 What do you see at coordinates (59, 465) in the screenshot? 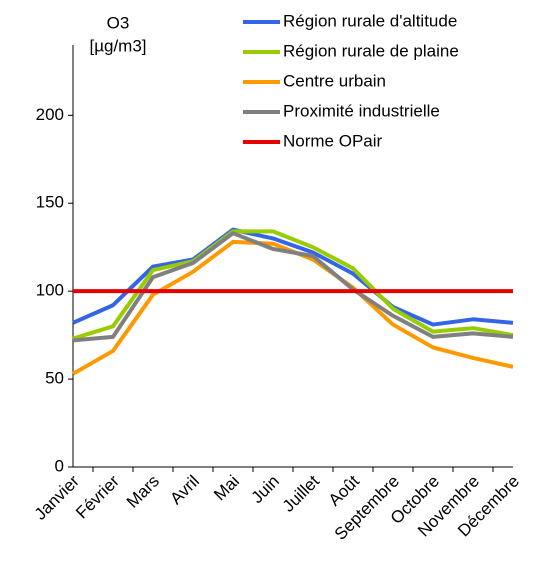
I see `y-tick-label: 0` at bounding box center [59, 465].